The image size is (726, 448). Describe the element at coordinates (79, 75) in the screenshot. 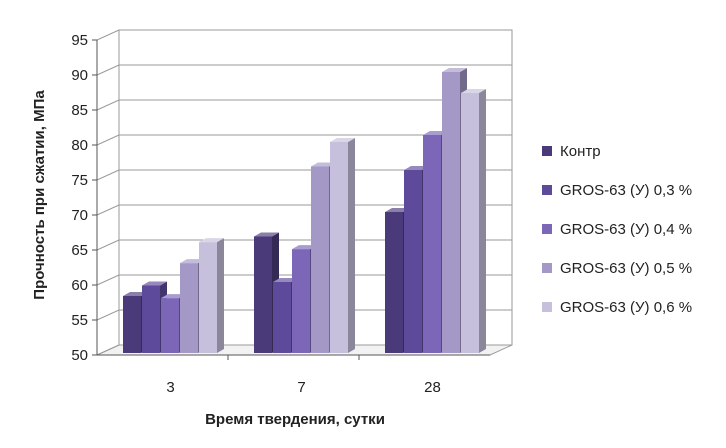

I see `y-tick-label: 90` at that location.